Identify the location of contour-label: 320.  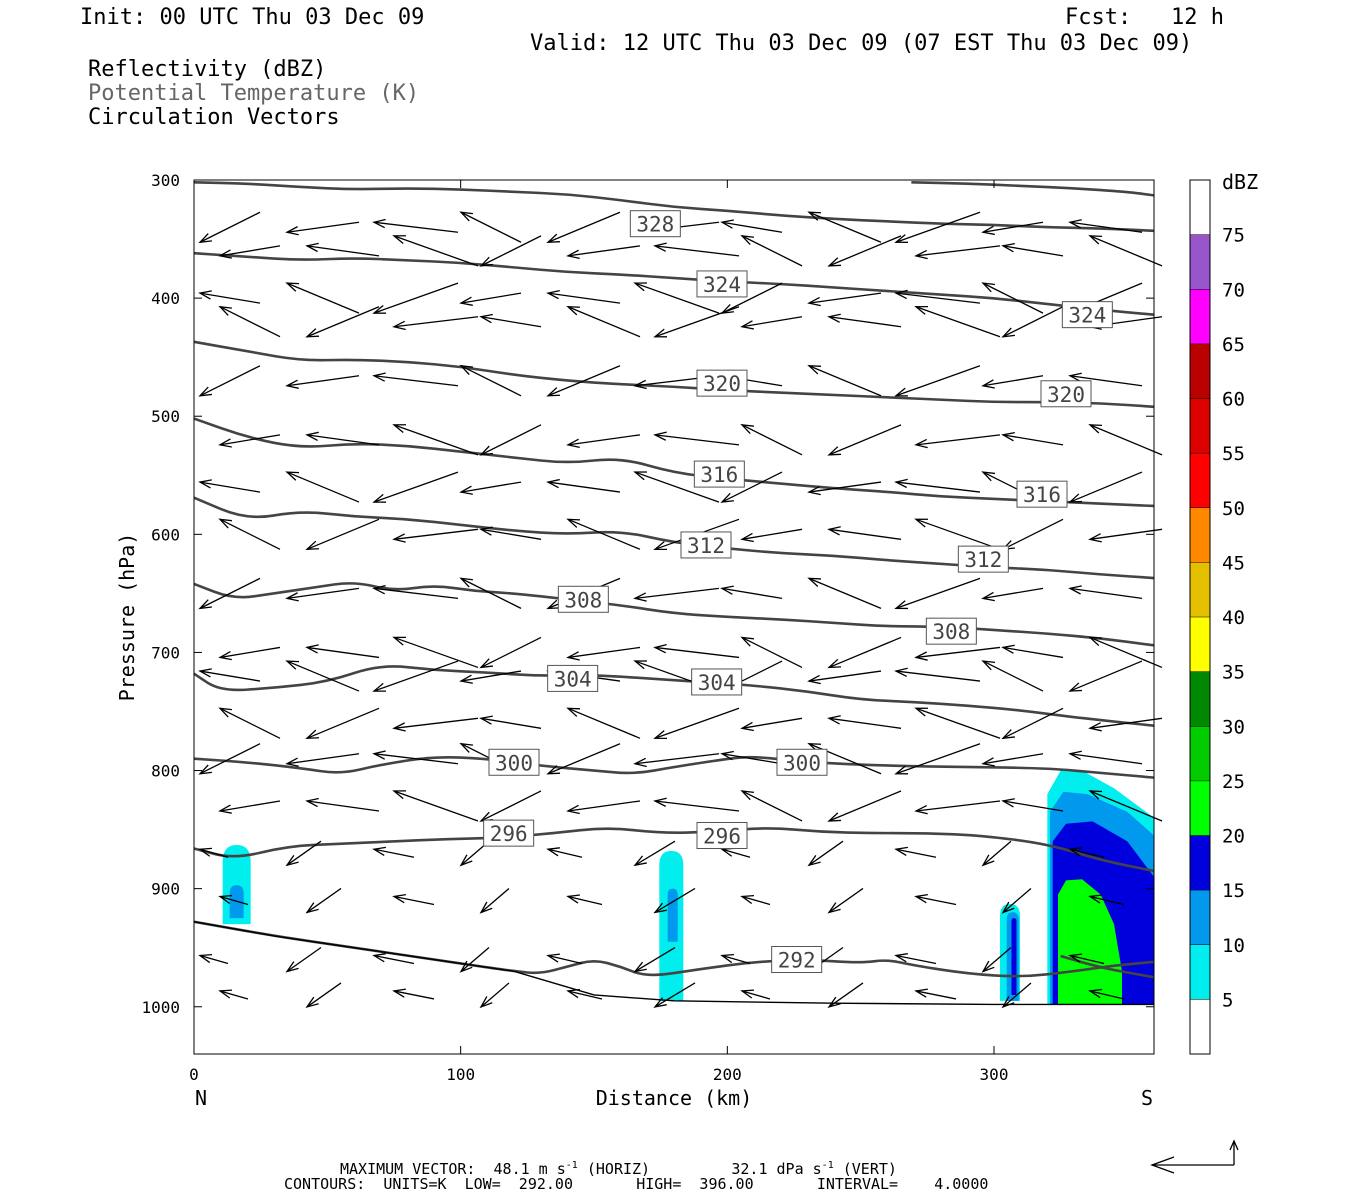
(722, 384).